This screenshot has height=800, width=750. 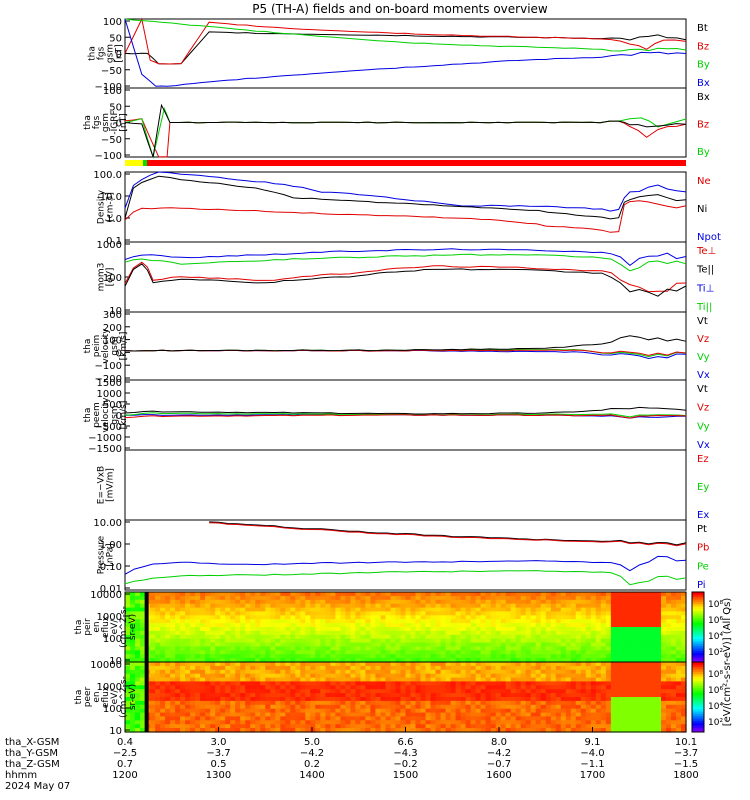 I want to click on colorbar-cell, so click(x=698, y=654).